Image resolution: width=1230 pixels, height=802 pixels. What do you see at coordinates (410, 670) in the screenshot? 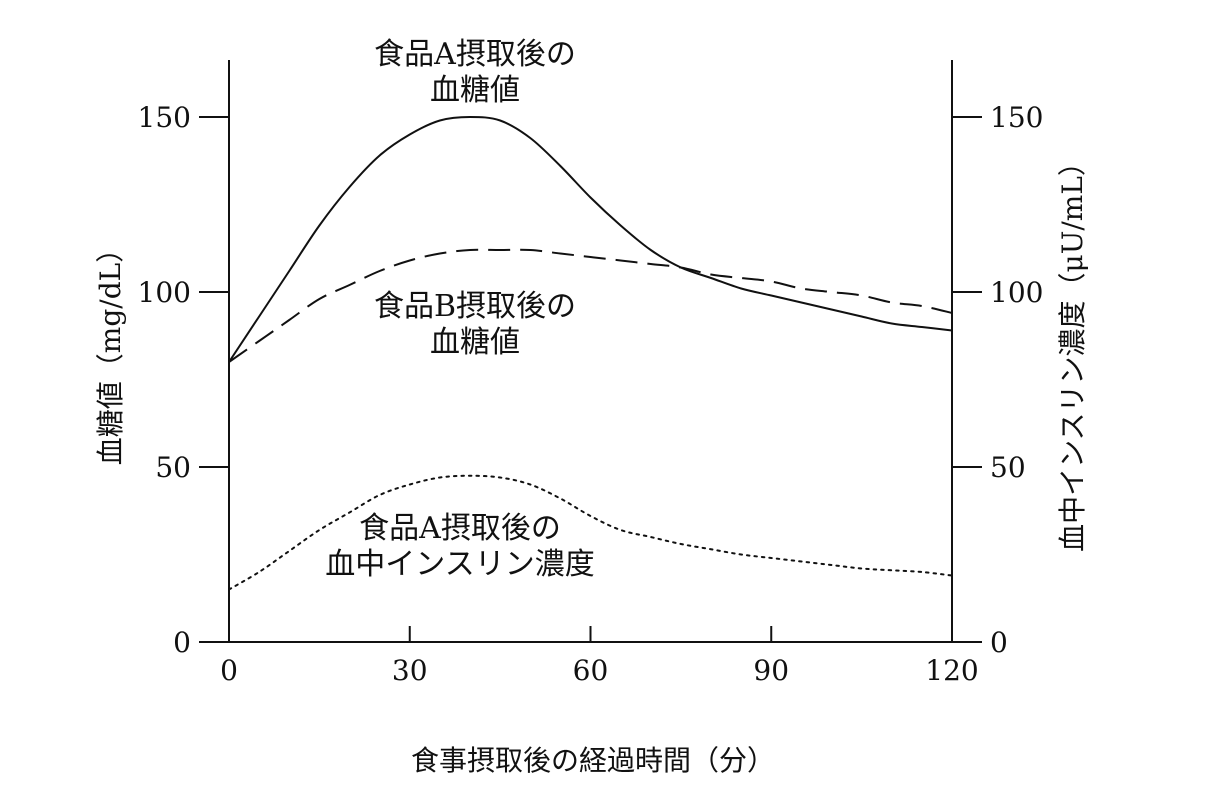
I see `x-tick-label-30: 30` at bounding box center [410, 670].